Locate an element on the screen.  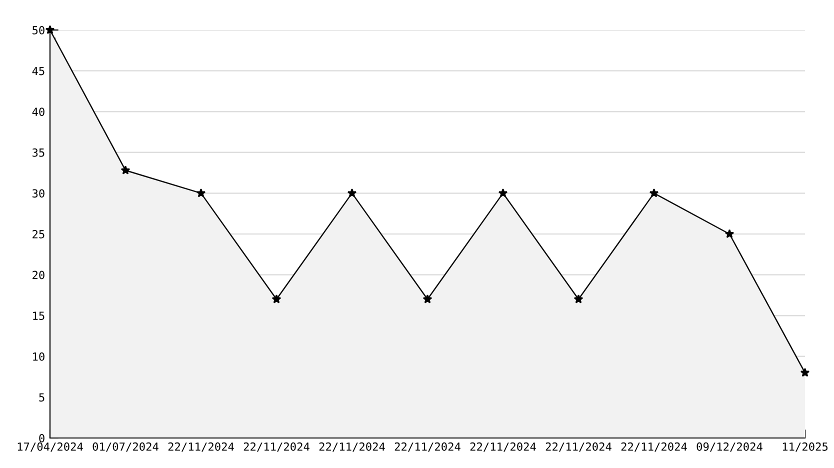
y-tick-label: 10 is located at coordinates (38, 356).